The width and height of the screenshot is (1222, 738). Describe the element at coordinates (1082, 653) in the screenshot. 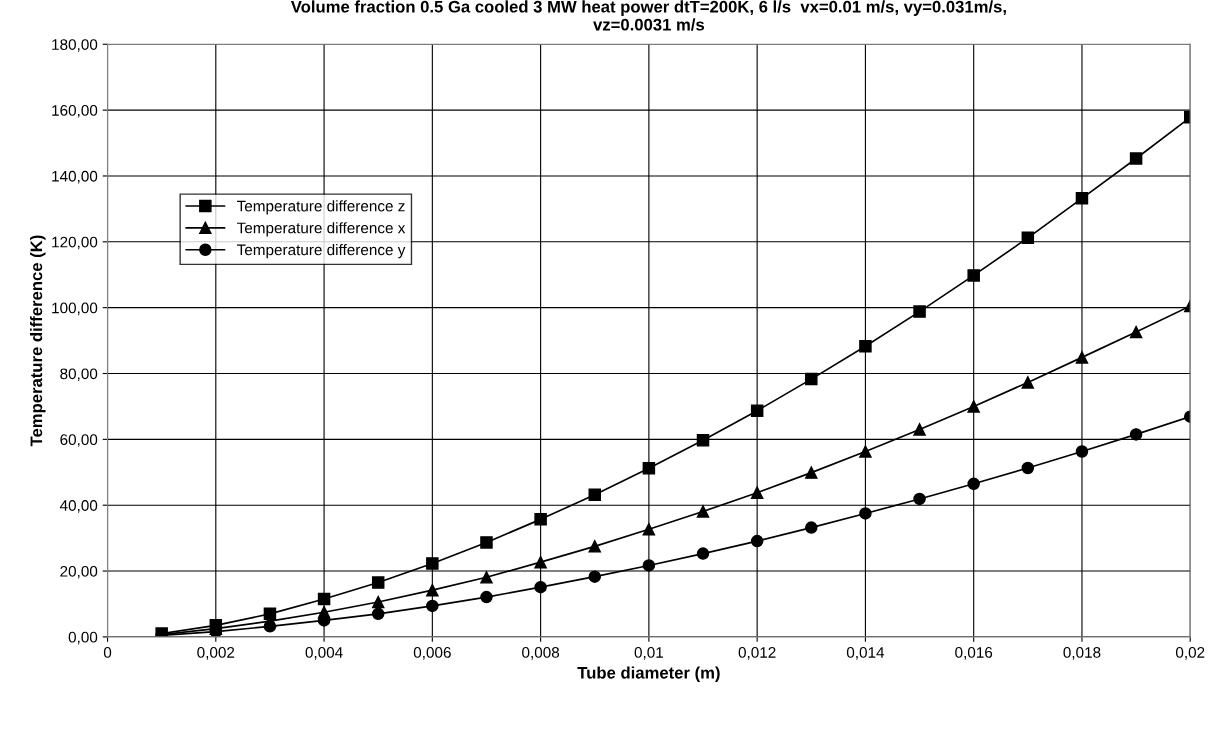

I see `x-tick-label: 0,018` at that location.